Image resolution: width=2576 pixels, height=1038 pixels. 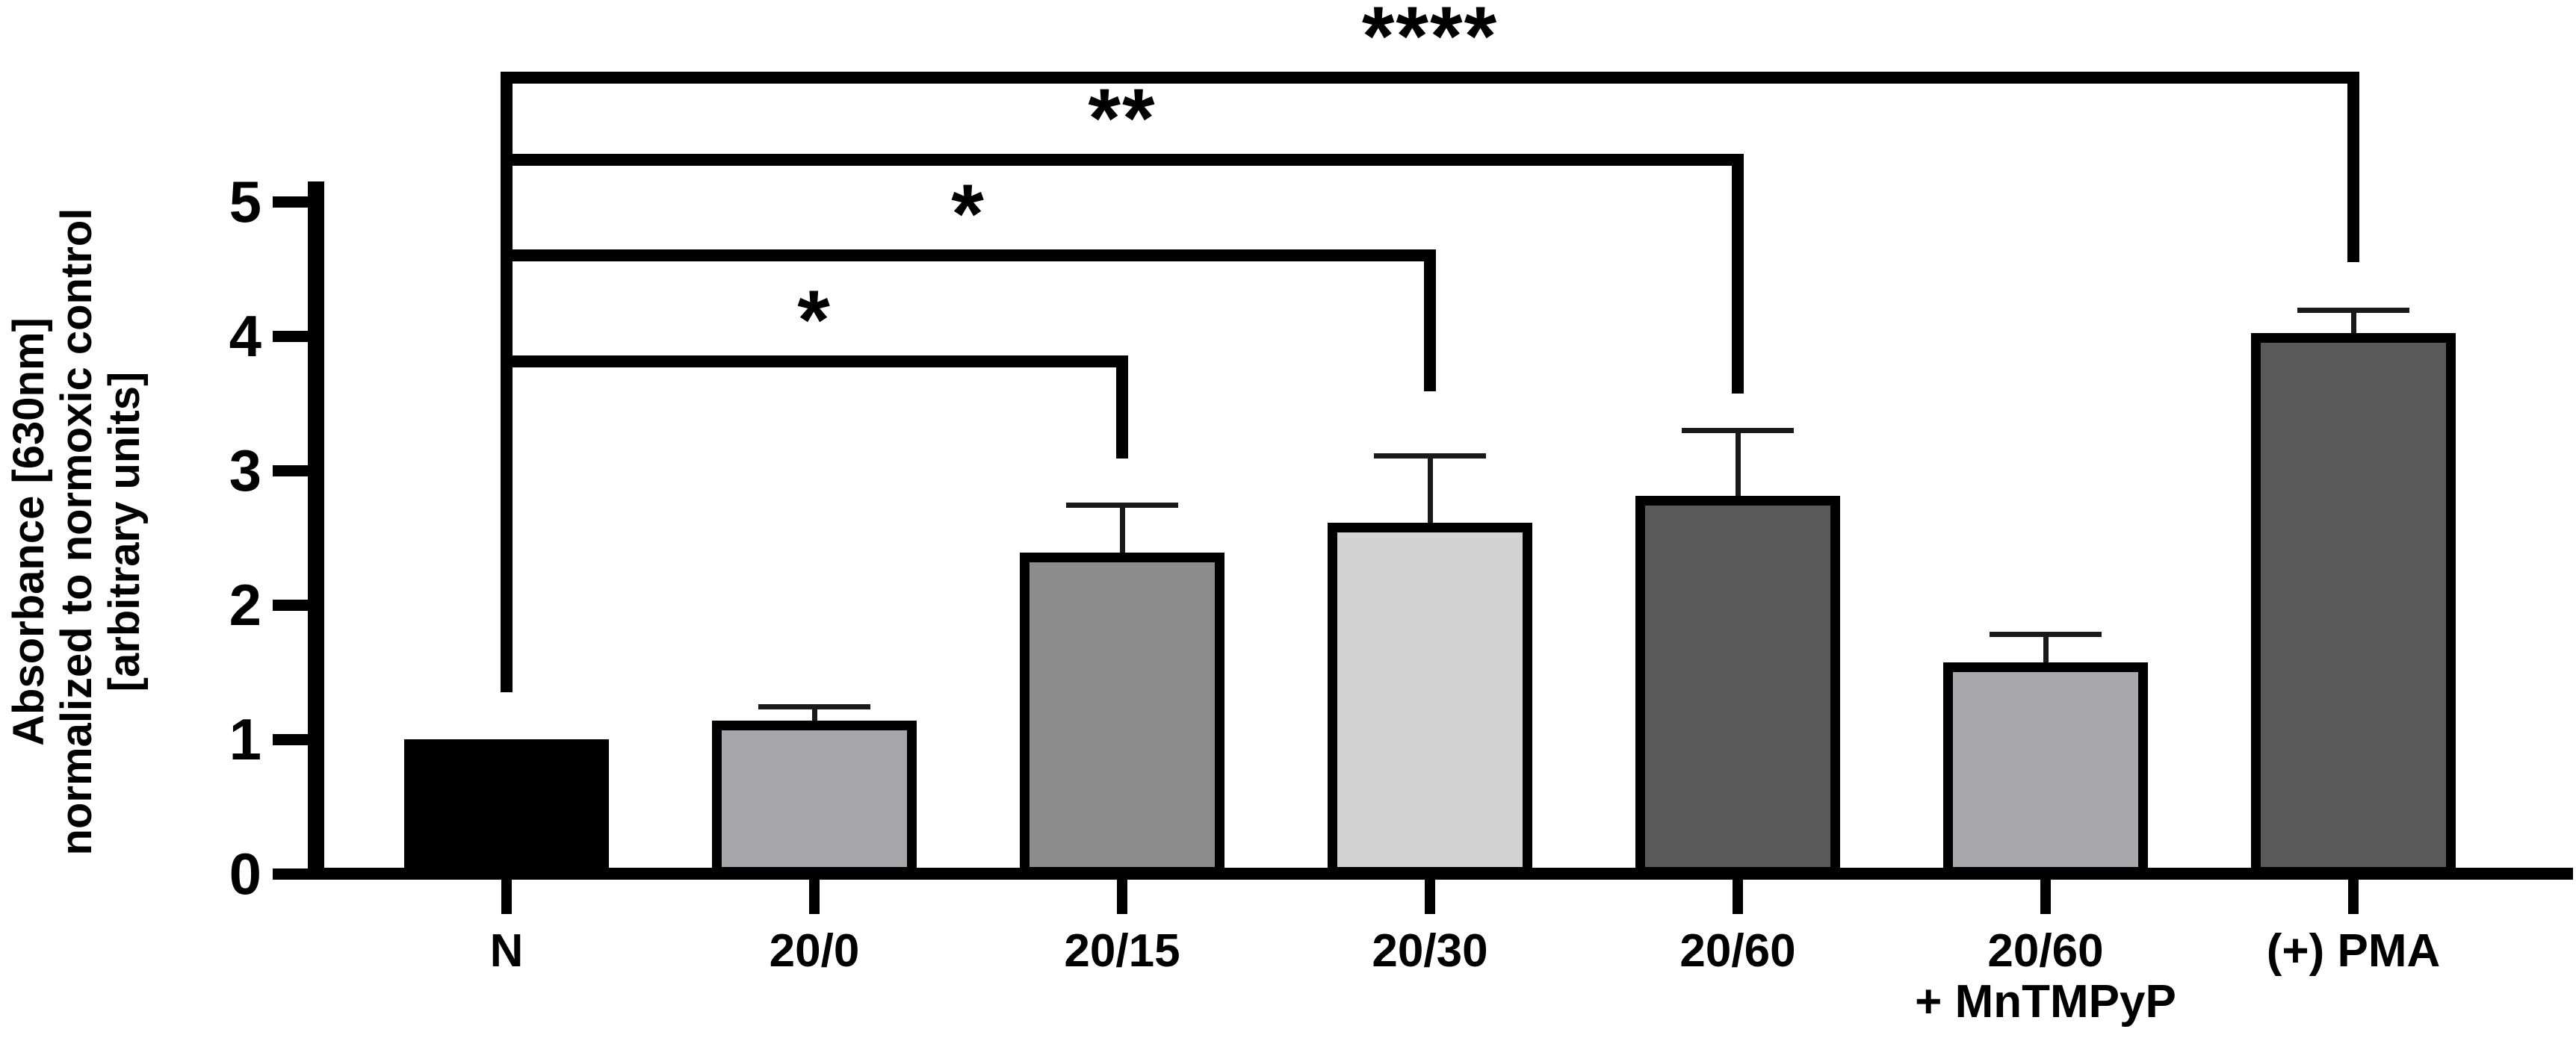 What do you see at coordinates (2353, 897) in the screenshot?
I see `x-tick-pma` at bounding box center [2353, 897].